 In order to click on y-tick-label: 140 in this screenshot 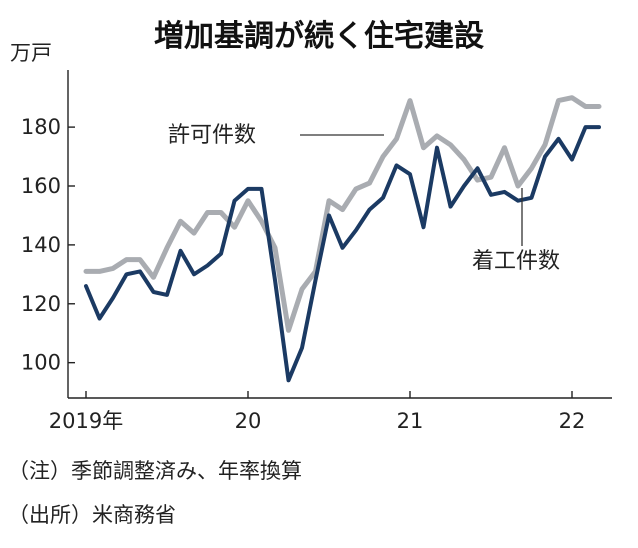, I will do `click(41, 245)`.